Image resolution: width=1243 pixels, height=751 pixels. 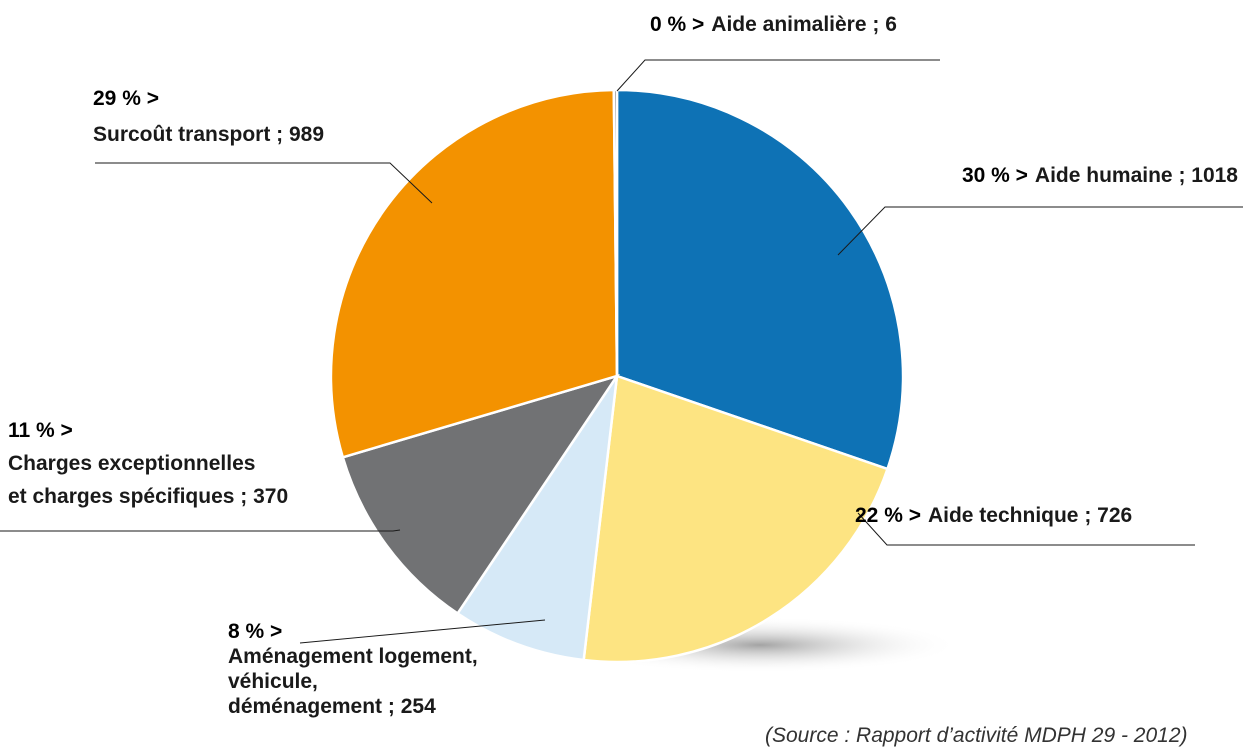 What do you see at coordinates (208, 134) in the screenshot?
I see `value-label: Surcoût transport ; 989` at bounding box center [208, 134].